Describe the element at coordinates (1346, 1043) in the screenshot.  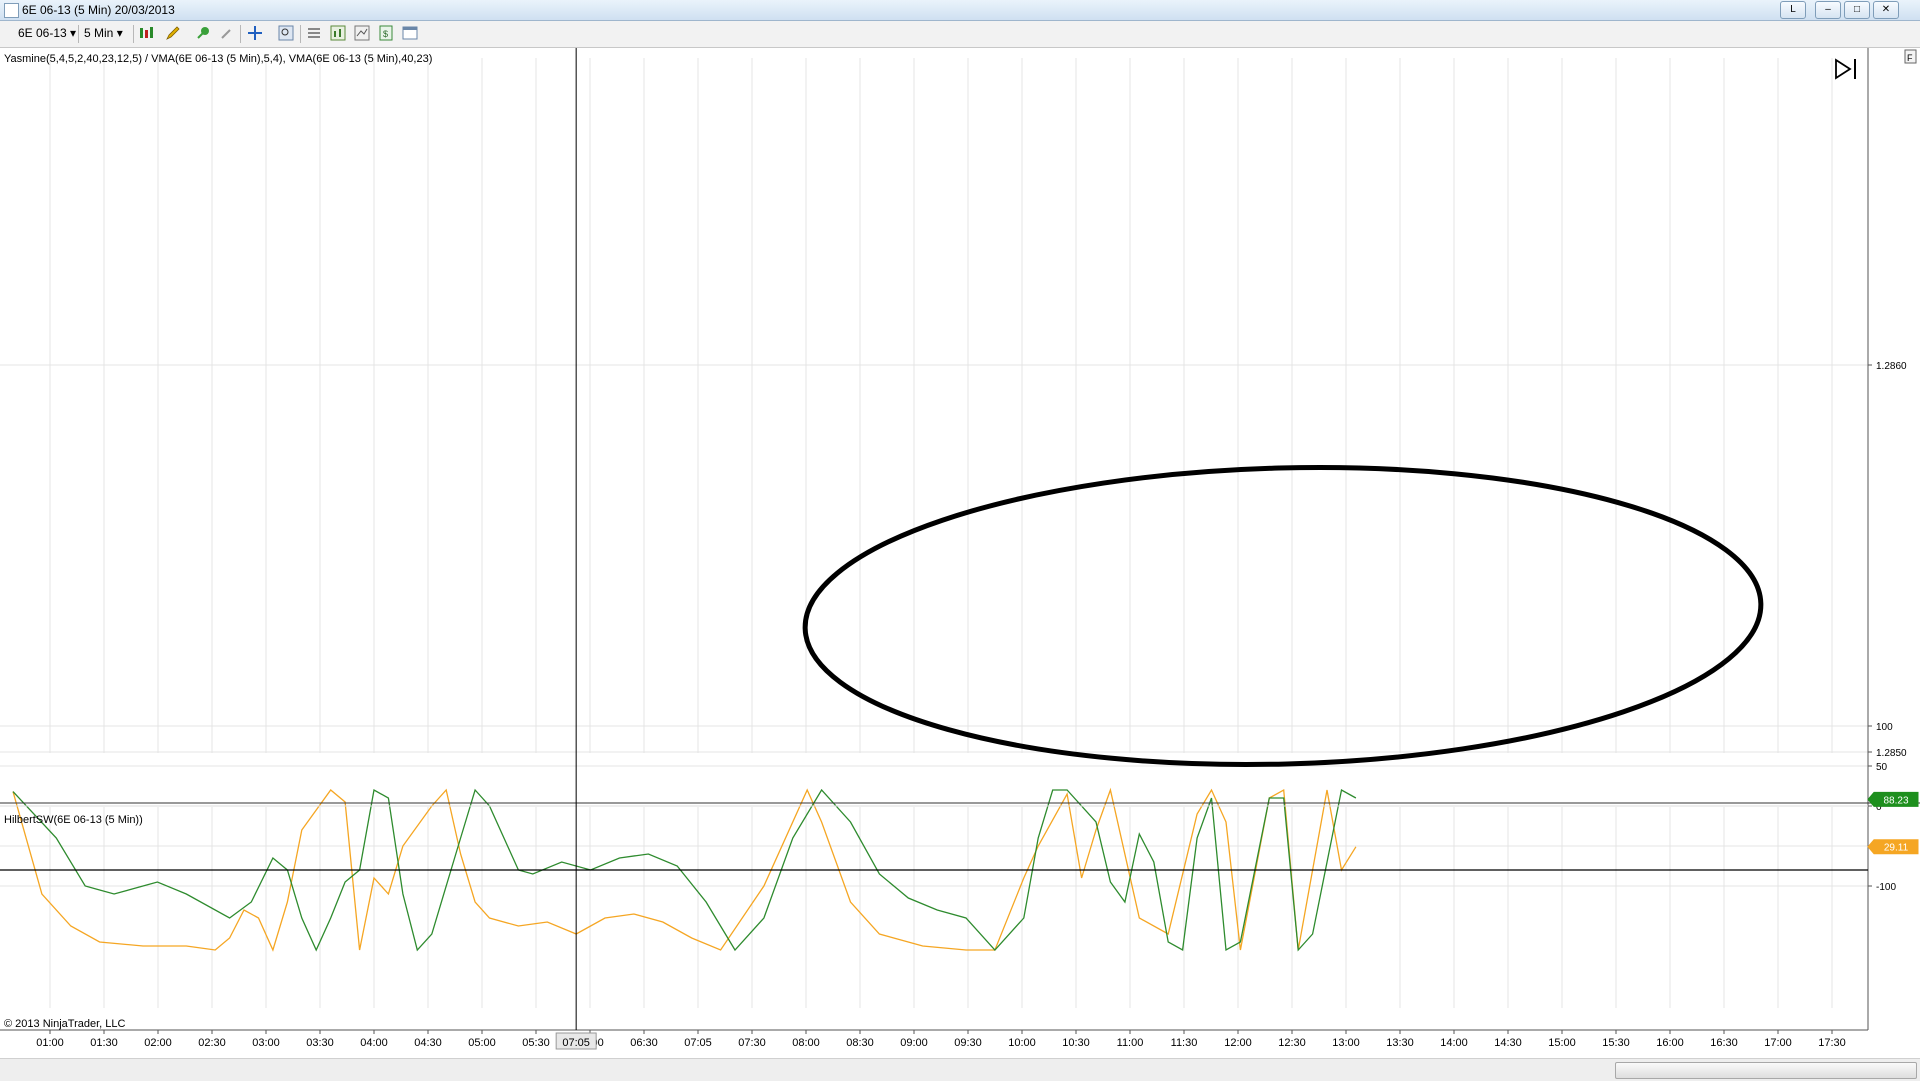
I see `time-tick-label: 13:00` at that location.